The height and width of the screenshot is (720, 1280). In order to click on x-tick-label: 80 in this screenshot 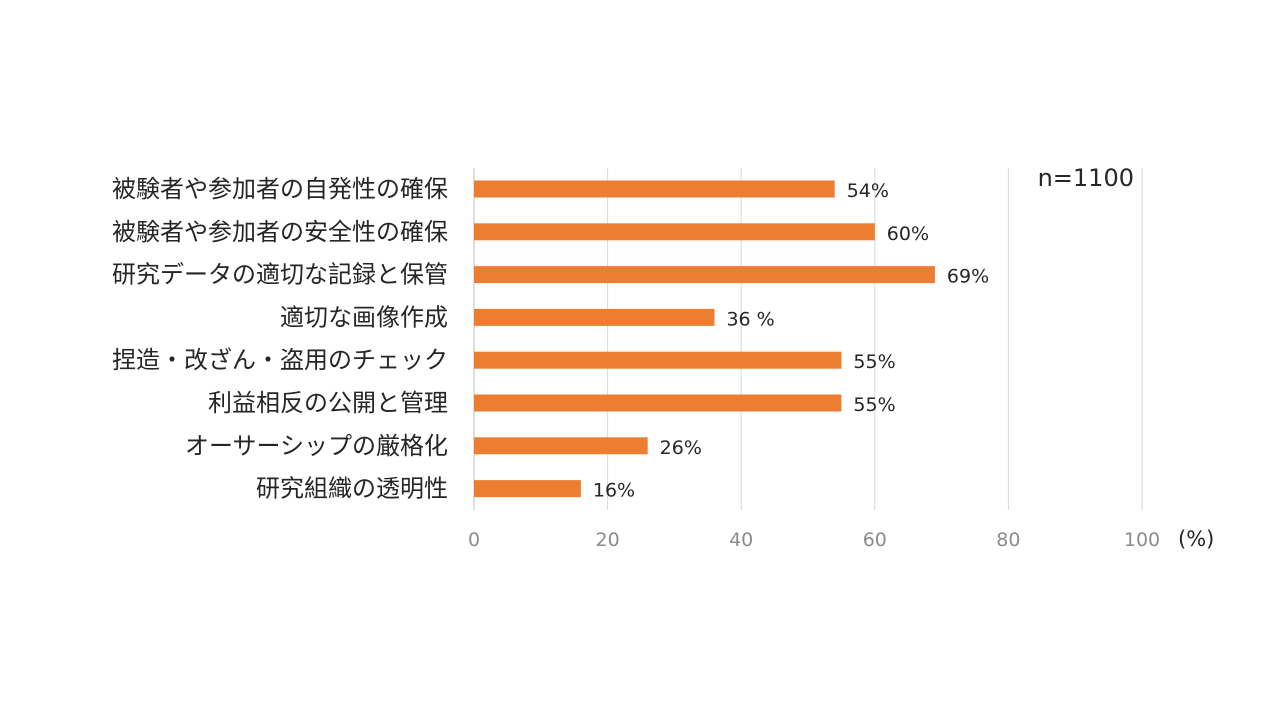, I will do `click(1008, 540)`.